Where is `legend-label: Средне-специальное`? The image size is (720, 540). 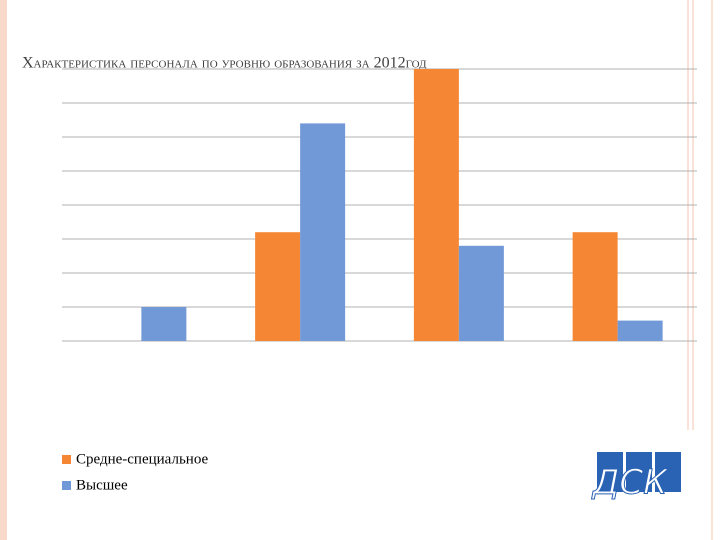 legend-label: Средне-специальное is located at coordinates (142, 459).